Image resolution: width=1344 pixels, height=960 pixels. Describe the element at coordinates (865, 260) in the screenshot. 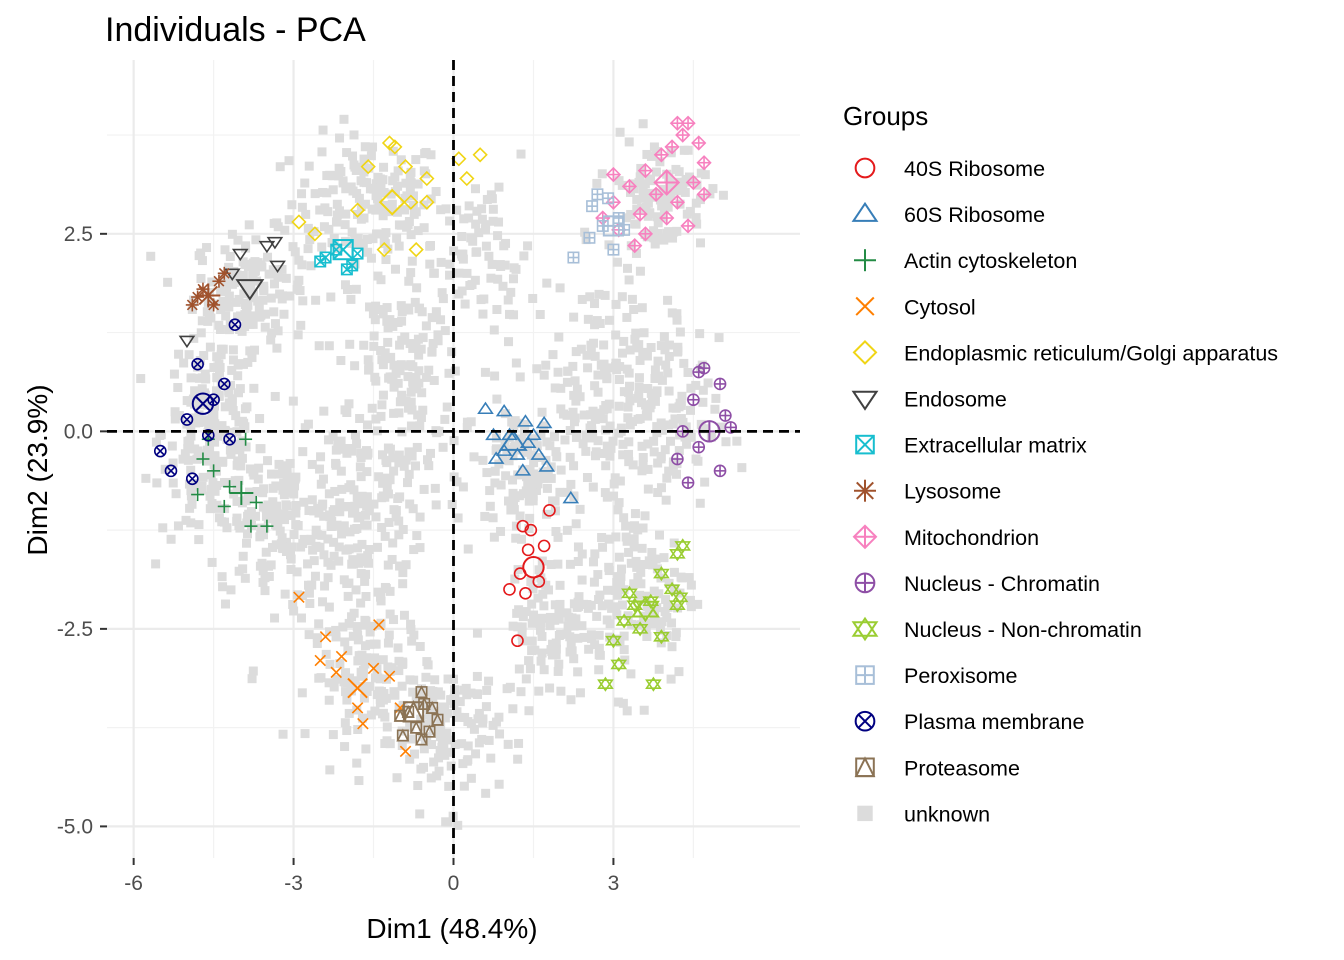

I see `legend-key-actin-cytoskeleton` at that location.